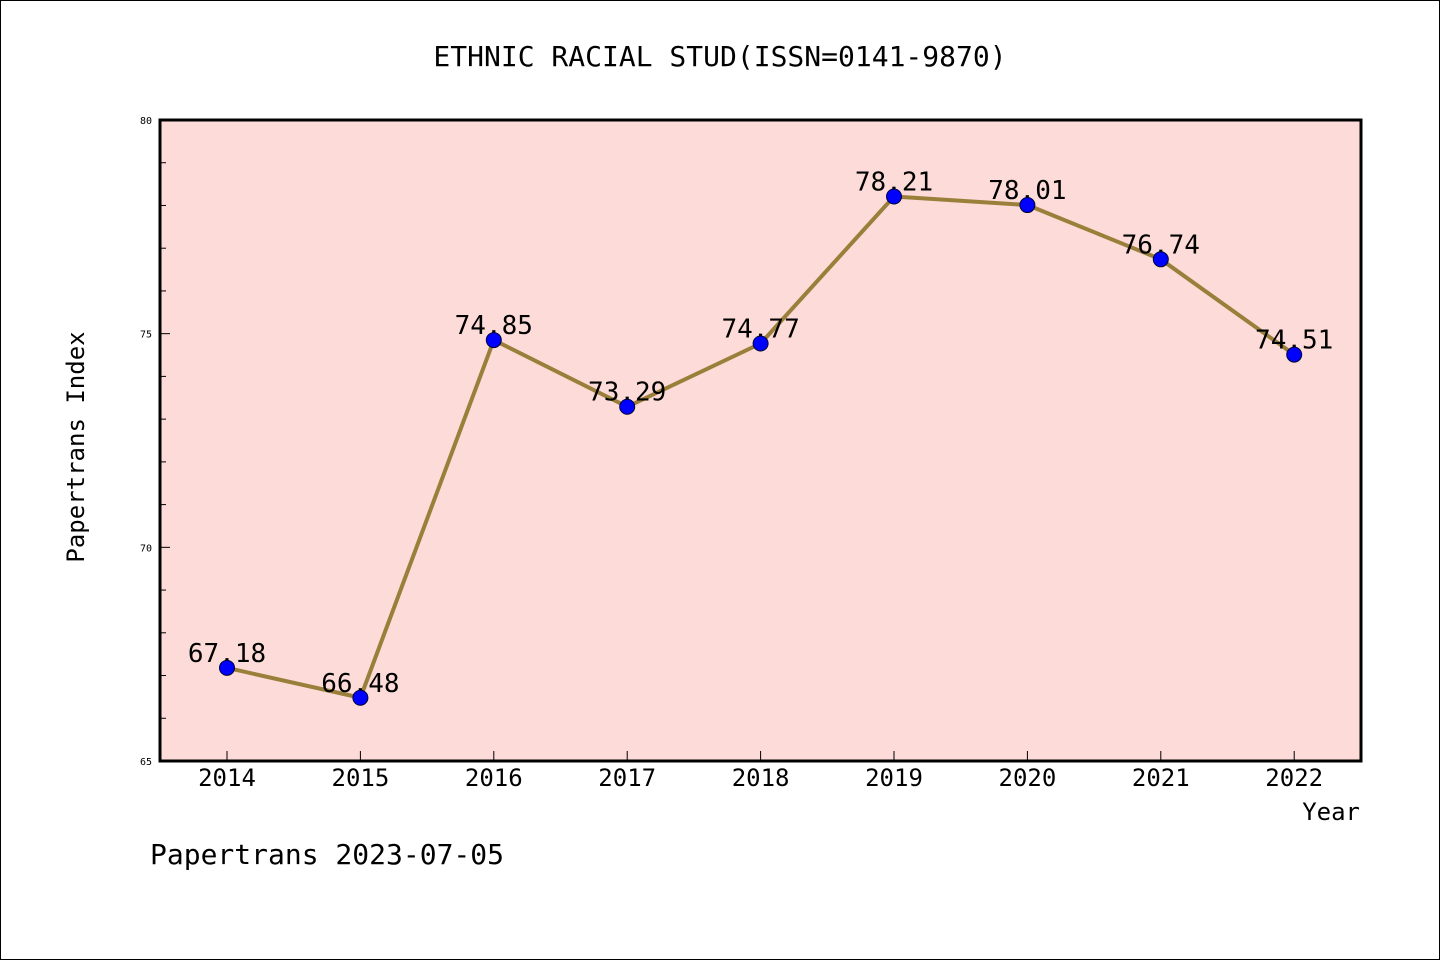 The height and width of the screenshot is (960, 1440). I want to click on x-tick-label: 2021, so click(1161, 778).